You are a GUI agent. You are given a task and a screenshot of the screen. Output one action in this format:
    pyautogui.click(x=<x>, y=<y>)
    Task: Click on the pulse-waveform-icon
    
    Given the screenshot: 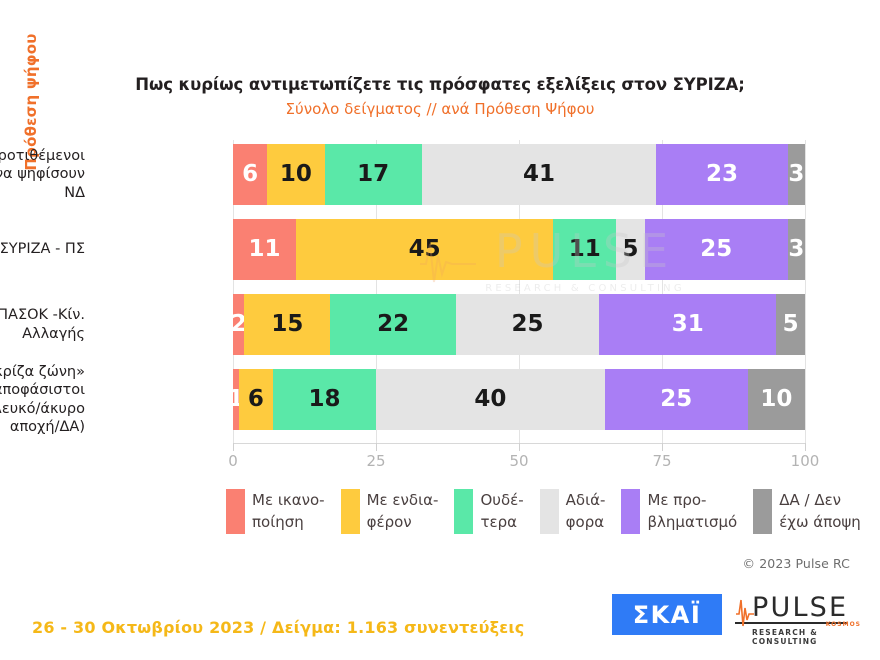 What is the action you would take?
    pyautogui.click(x=745, y=613)
    